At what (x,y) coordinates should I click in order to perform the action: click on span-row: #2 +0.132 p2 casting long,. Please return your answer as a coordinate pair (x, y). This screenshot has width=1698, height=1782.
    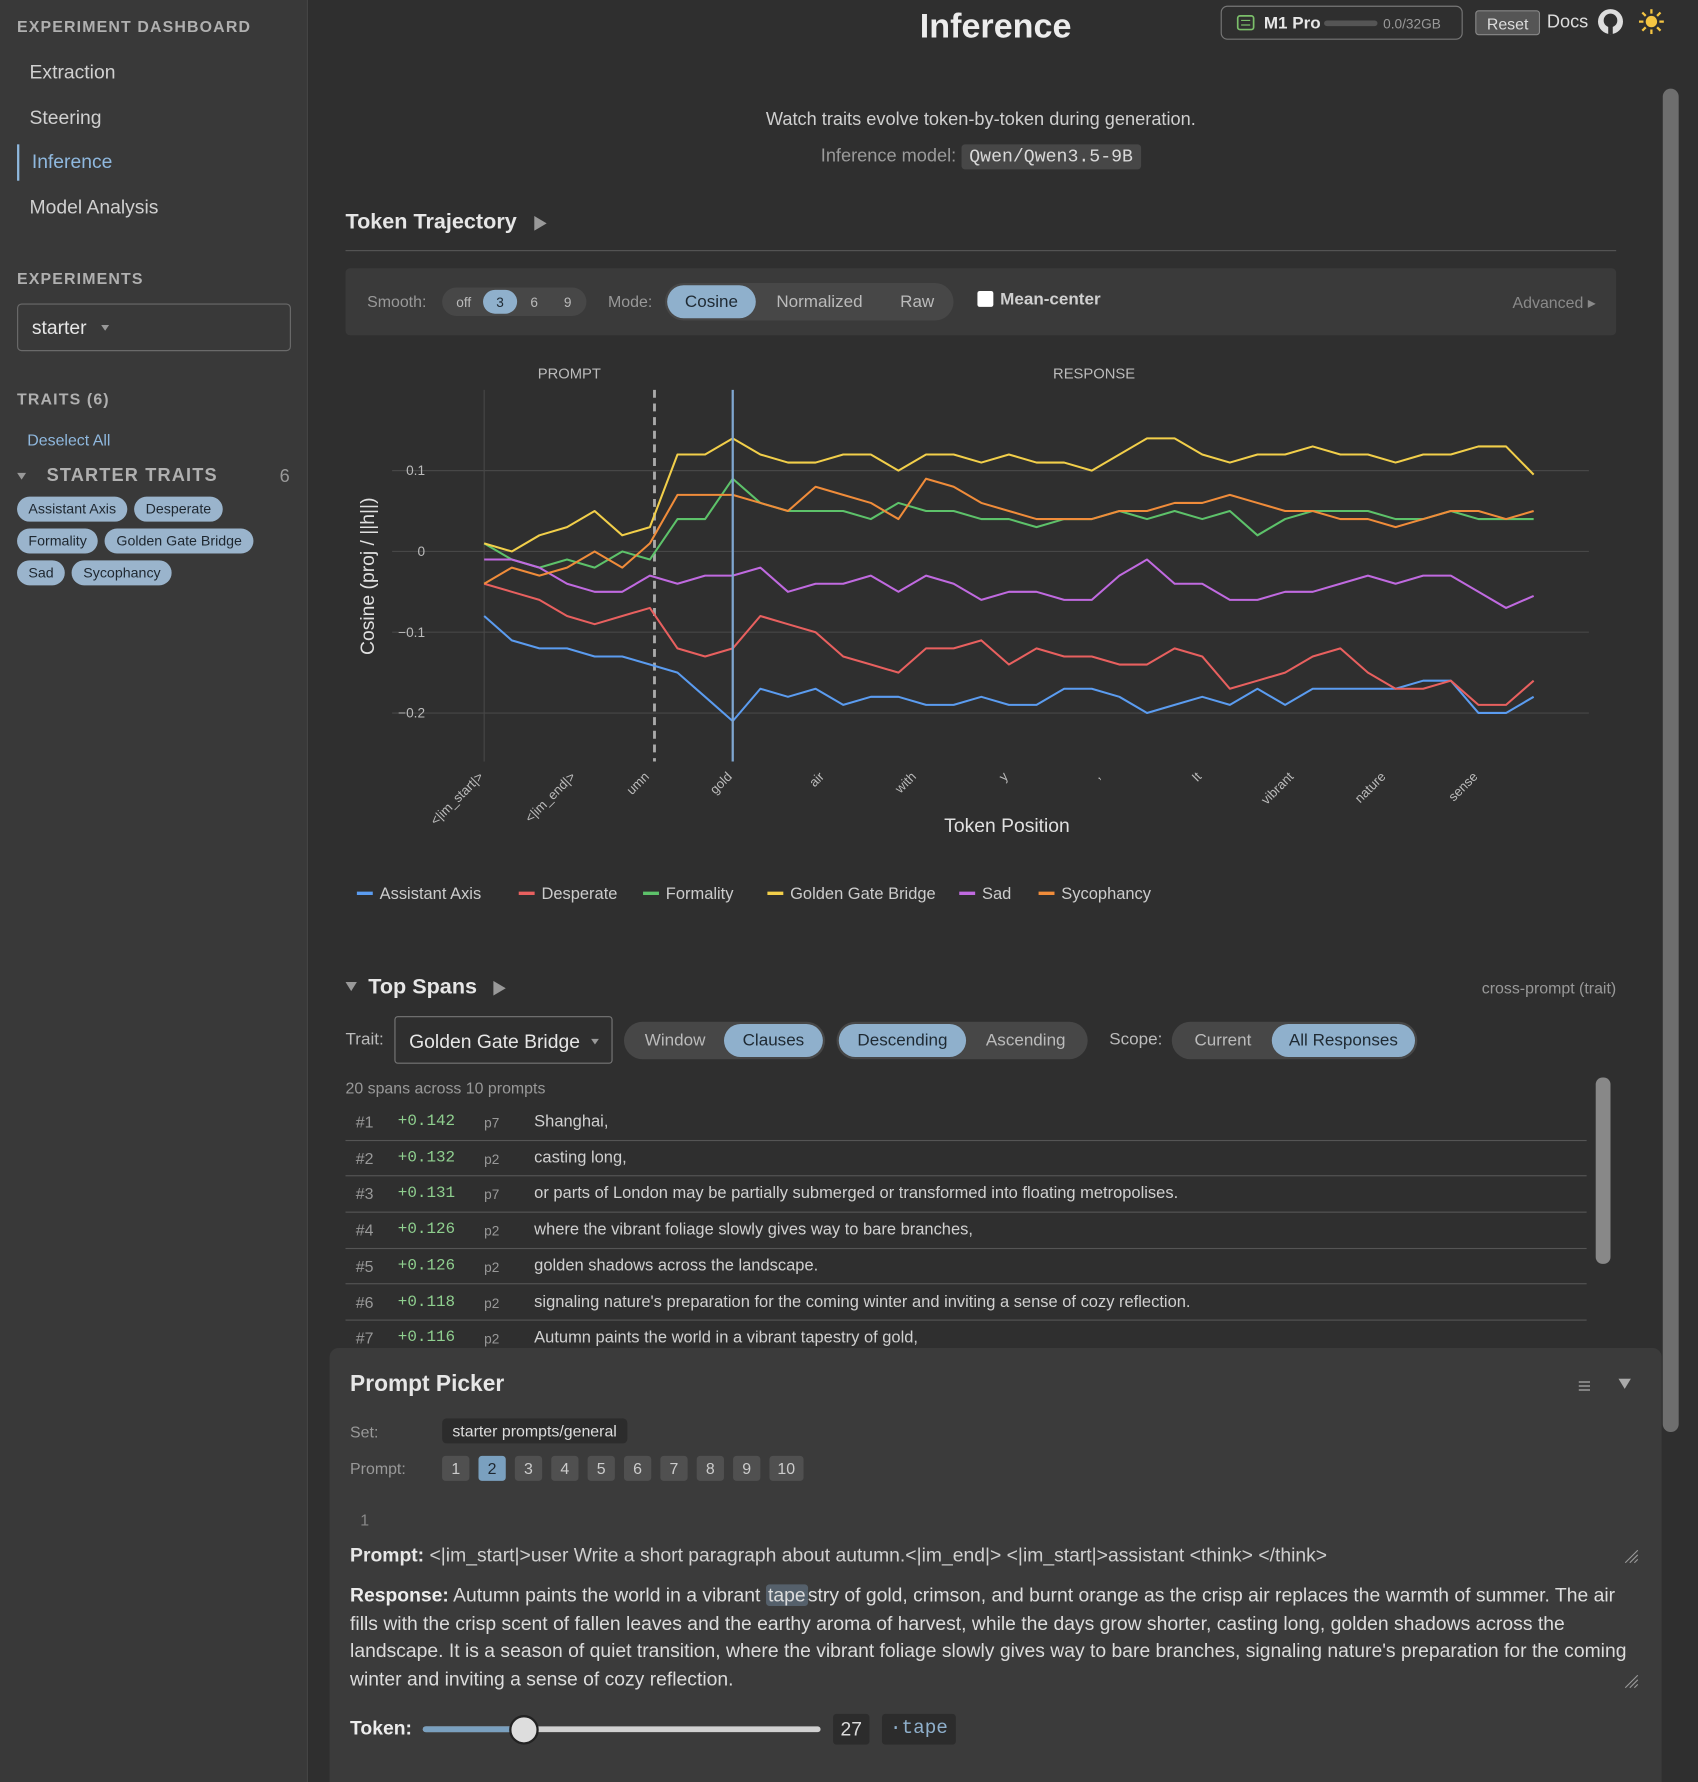
    Looking at the image, I should click on (966, 1159).